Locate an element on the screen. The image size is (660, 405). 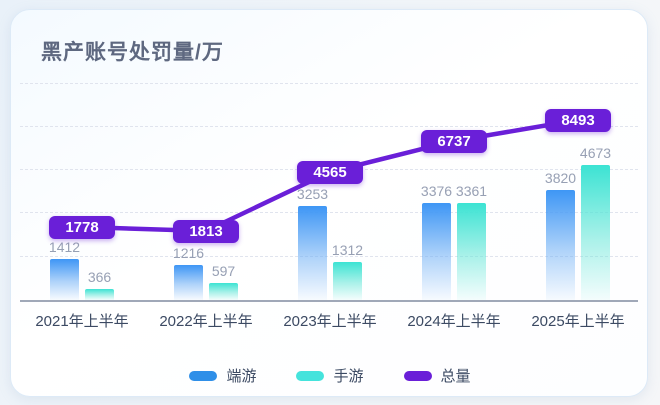
chart-title: 黑产账号处罚量/万 is located at coordinates (132, 52).